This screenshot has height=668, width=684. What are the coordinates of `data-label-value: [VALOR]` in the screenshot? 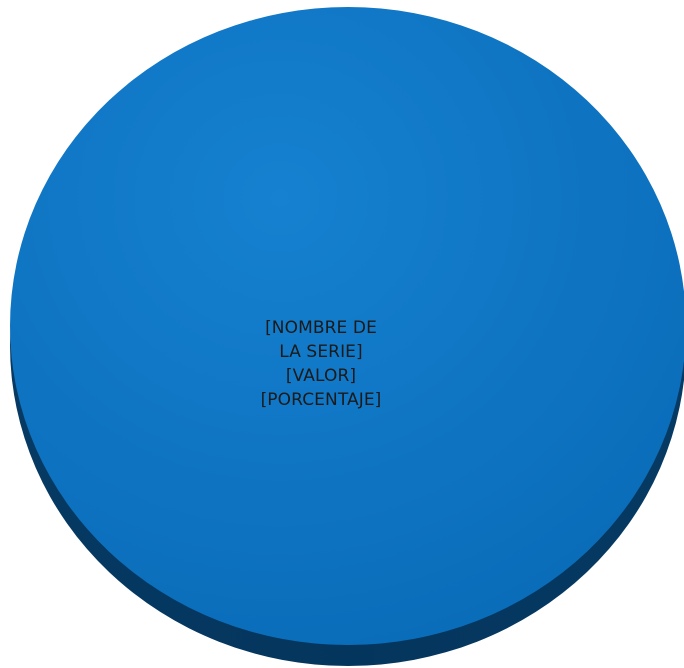 It's located at (321, 376).